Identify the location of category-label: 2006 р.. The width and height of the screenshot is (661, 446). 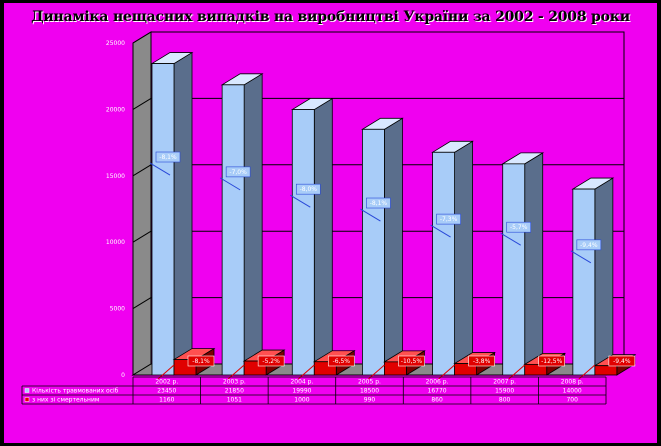
(437, 382).